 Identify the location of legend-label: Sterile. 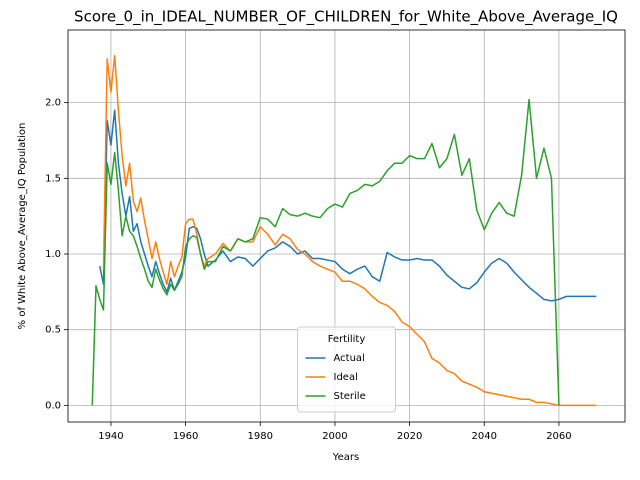
(350, 396).